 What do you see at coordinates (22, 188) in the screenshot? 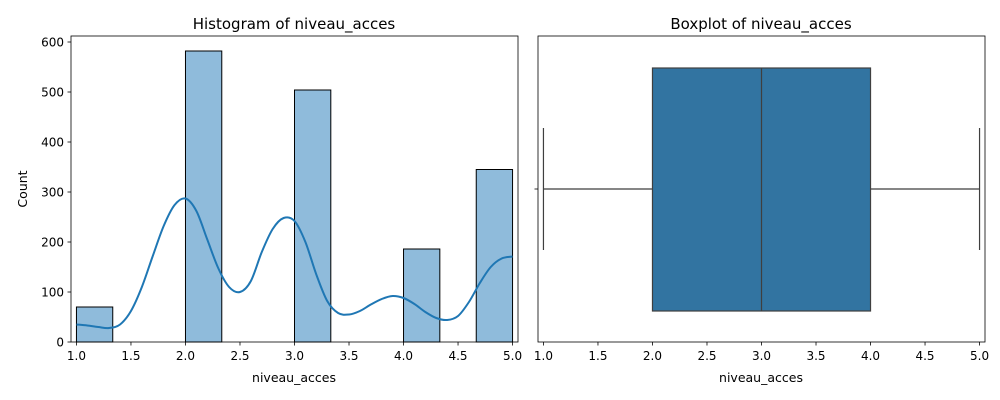
I see `histogram-y-label: Count` at bounding box center [22, 188].